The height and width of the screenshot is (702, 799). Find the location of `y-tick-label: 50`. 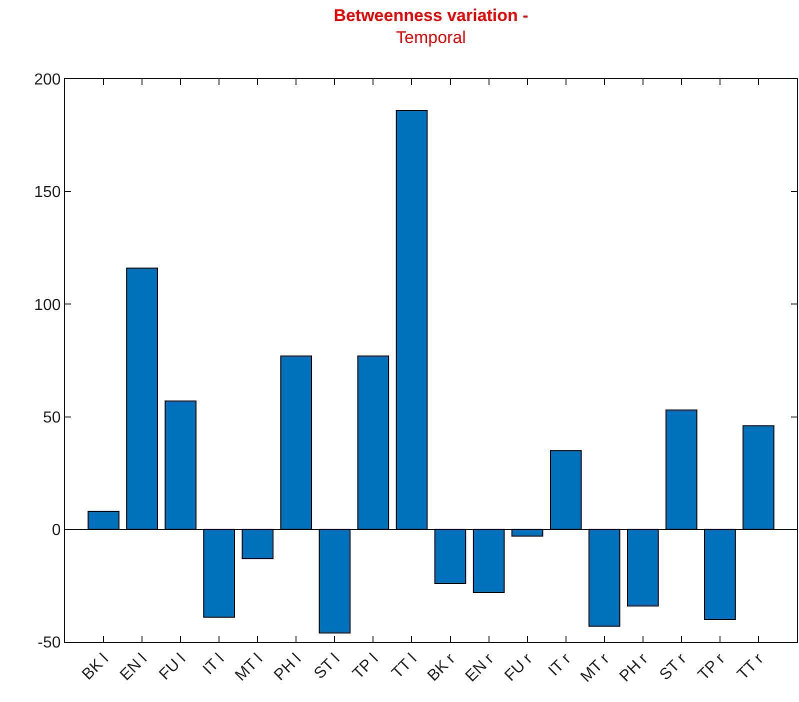

y-tick-label: 50 is located at coordinates (52, 417).